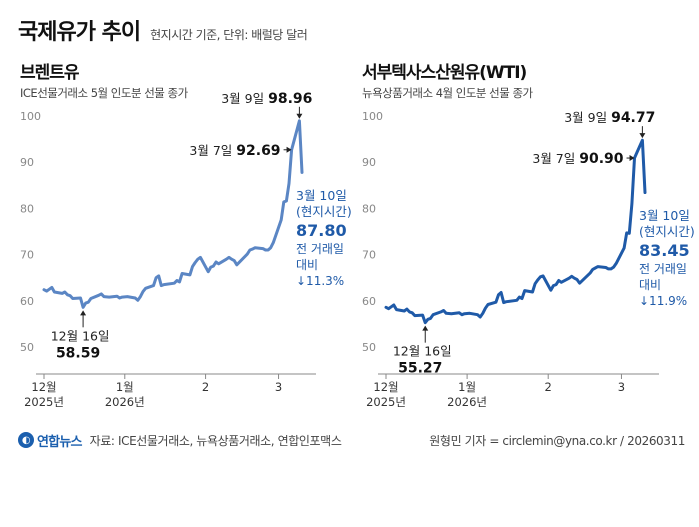  Describe the element at coordinates (369, 208) in the screenshot. I see `wti-ytick-label: 80` at that location.